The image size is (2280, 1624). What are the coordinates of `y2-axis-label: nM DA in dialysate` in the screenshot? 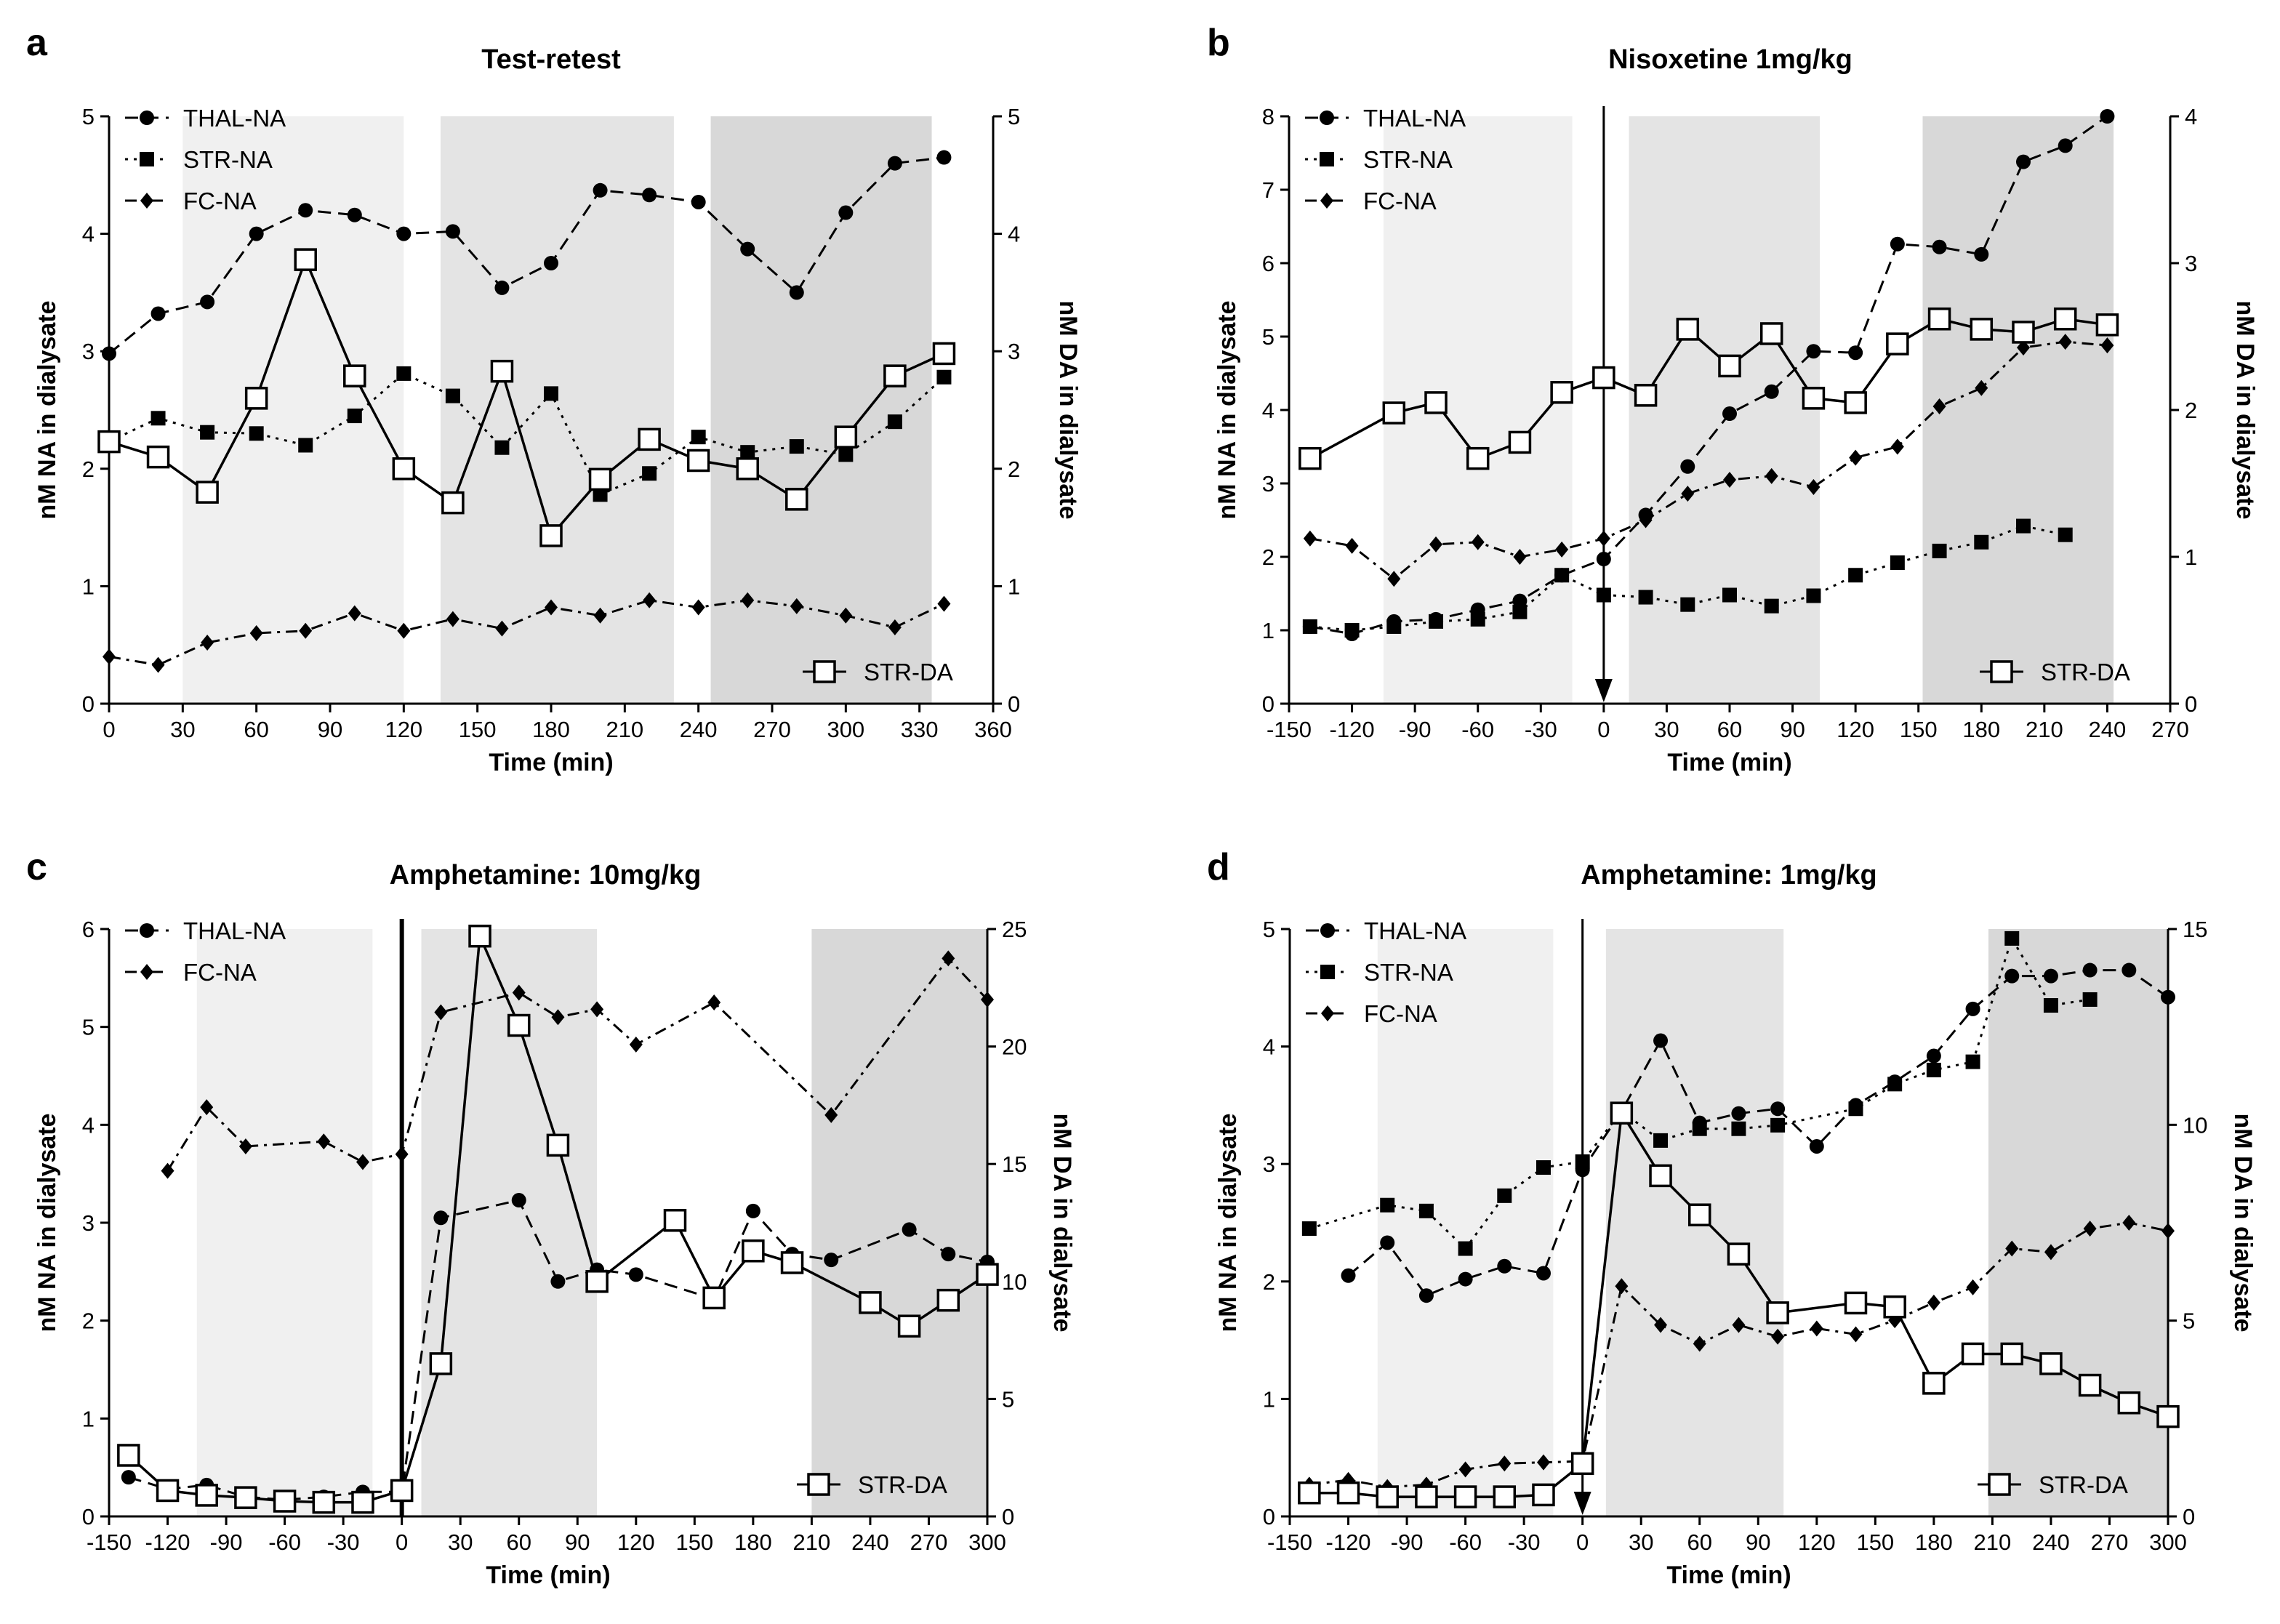 It's located at (1068, 409).